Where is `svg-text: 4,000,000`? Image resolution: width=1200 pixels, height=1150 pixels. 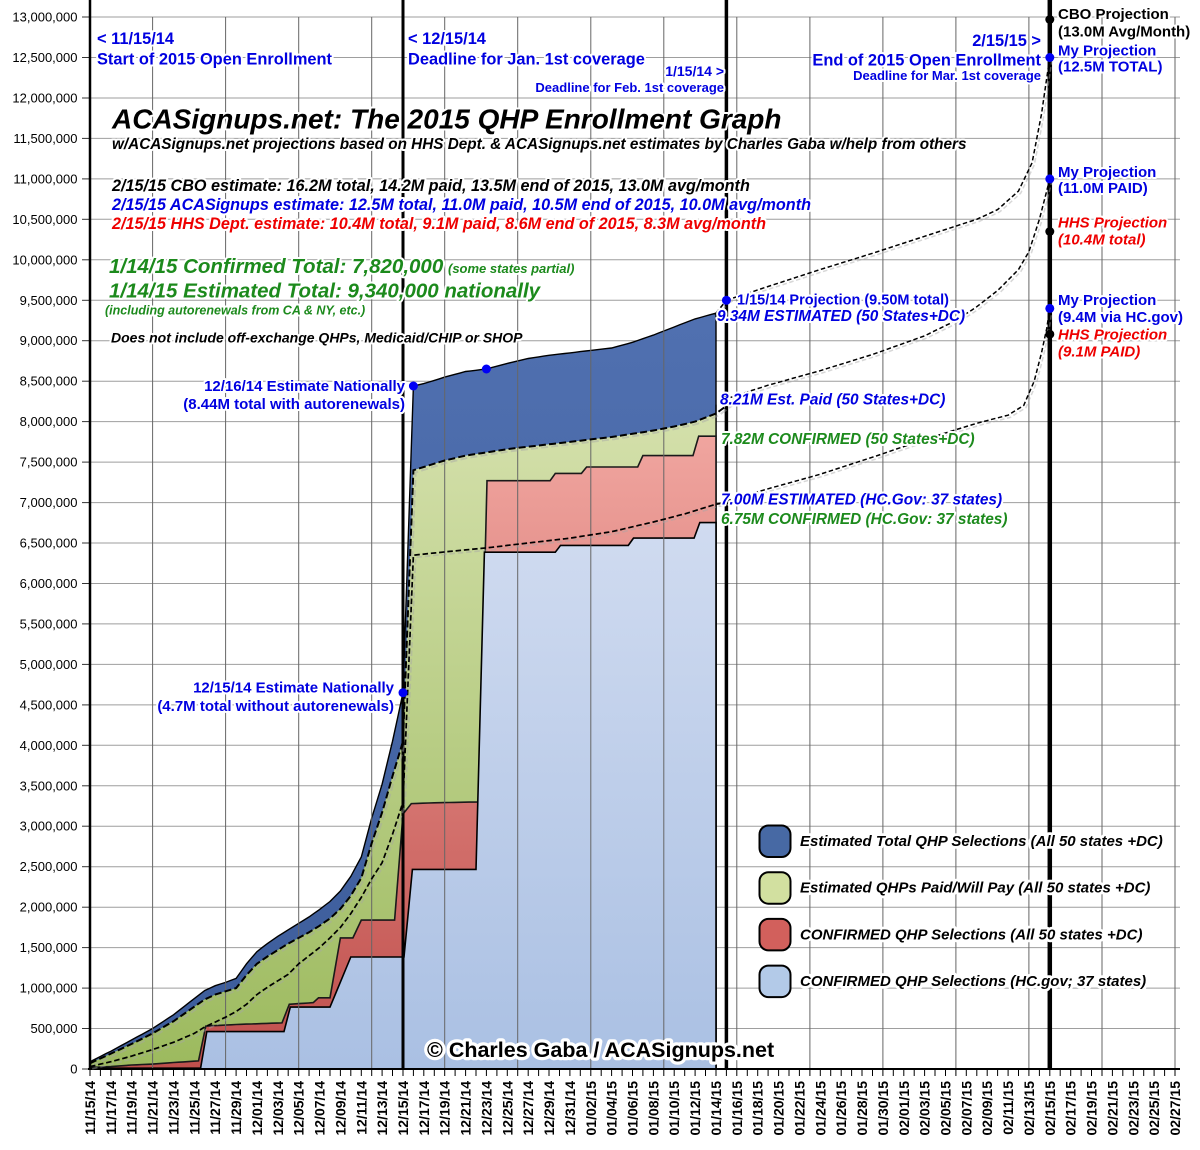
svg-text: 4,000,000 is located at coordinates (49, 745).